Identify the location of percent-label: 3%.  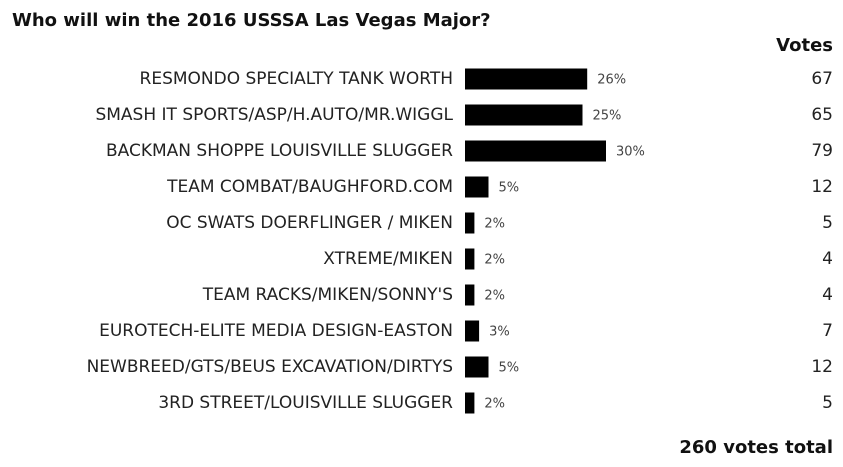
(499, 332).